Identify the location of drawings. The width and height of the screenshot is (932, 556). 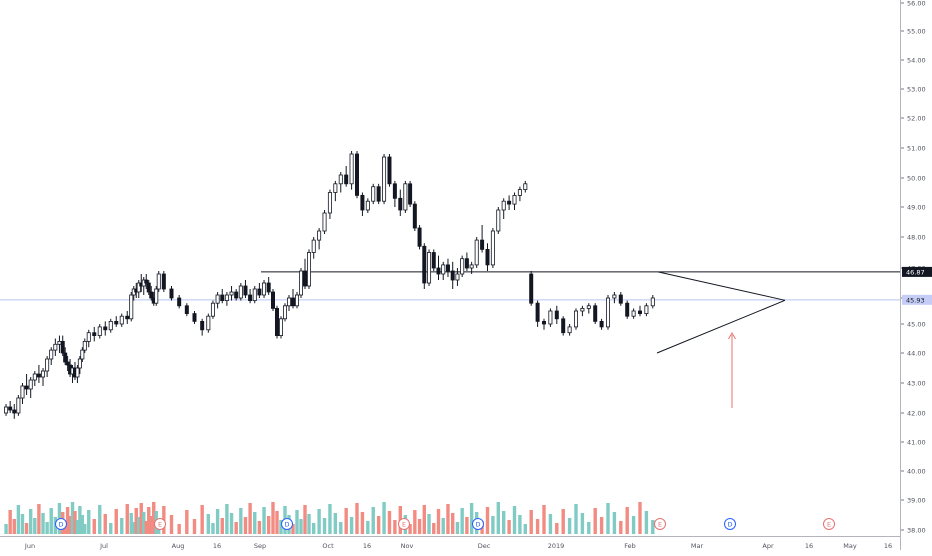
(721, 339).